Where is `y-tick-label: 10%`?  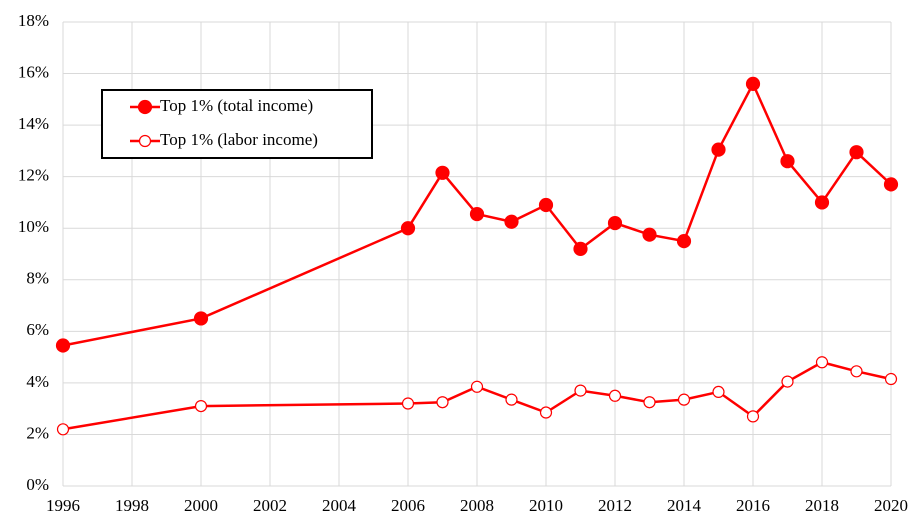 y-tick-label: 10% is located at coordinates (33, 226).